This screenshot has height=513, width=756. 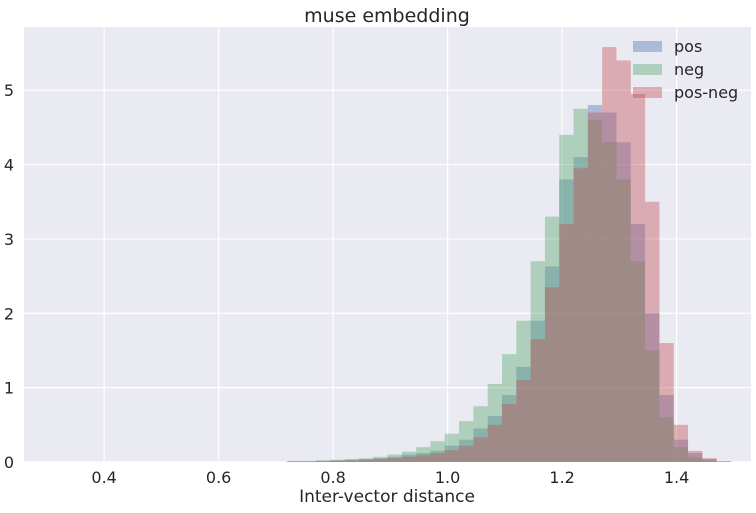 What do you see at coordinates (9, 313) in the screenshot?
I see `y-tick-label: 2` at bounding box center [9, 313].